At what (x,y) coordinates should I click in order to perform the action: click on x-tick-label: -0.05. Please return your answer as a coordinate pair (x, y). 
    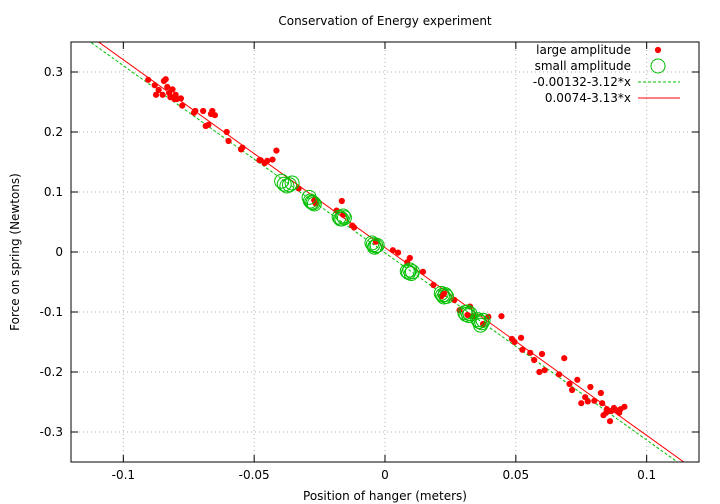
    Looking at the image, I should click on (254, 475).